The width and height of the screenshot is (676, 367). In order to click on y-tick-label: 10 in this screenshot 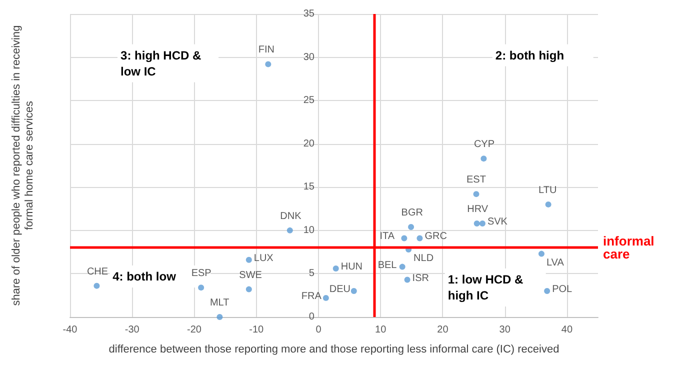, I will do `click(309, 230)`.